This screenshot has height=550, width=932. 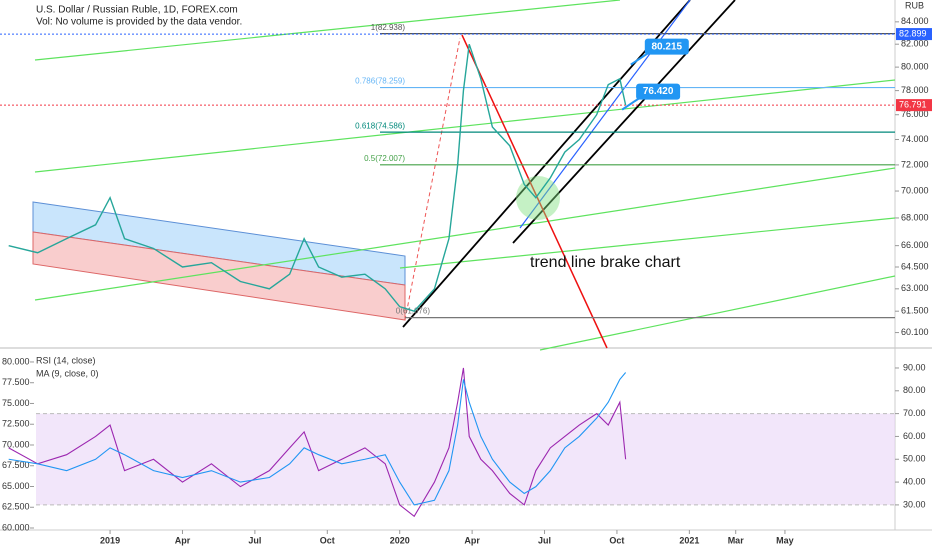 I want to click on y-tick-label: 63.000, so click(x=915, y=288).